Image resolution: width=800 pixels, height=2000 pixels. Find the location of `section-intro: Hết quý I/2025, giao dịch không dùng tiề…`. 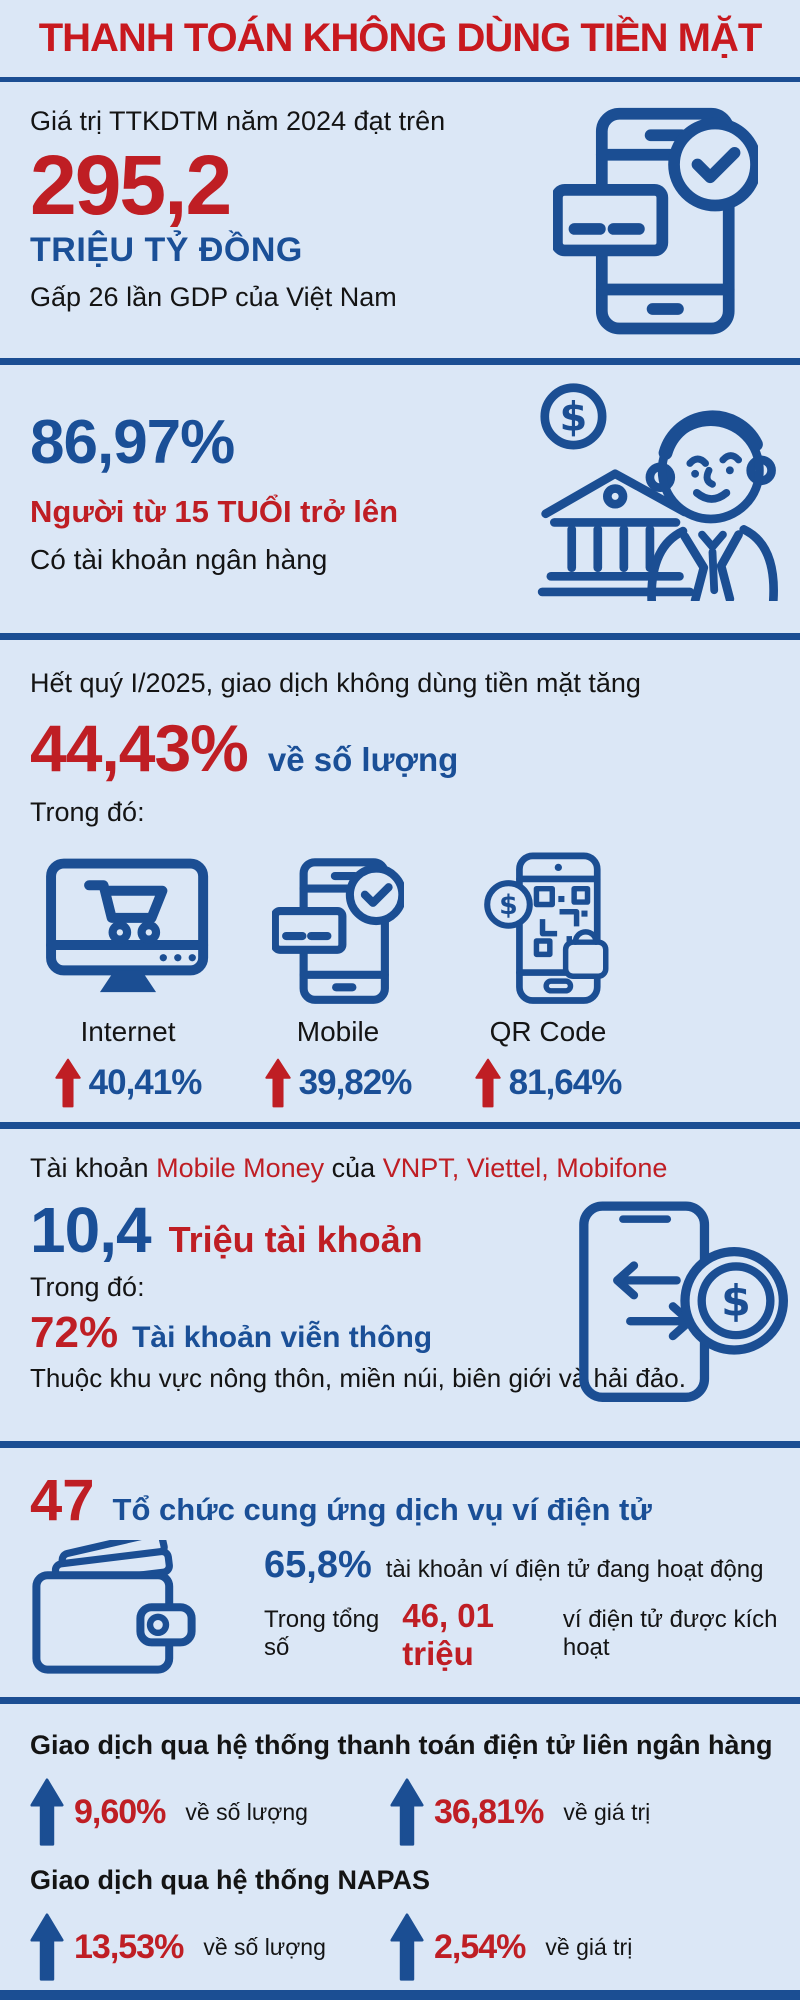

section-intro: Hết quý I/2025, giao dịch không dùng tiề… is located at coordinates (335, 683).